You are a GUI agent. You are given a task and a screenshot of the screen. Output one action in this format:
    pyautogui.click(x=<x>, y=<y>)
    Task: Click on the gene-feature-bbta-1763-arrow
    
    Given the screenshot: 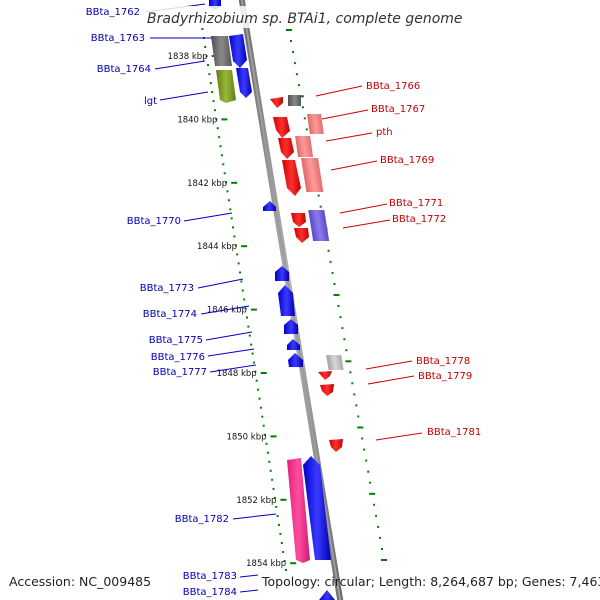 What is the action you would take?
    pyautogui.click(x=238, y=51)
    